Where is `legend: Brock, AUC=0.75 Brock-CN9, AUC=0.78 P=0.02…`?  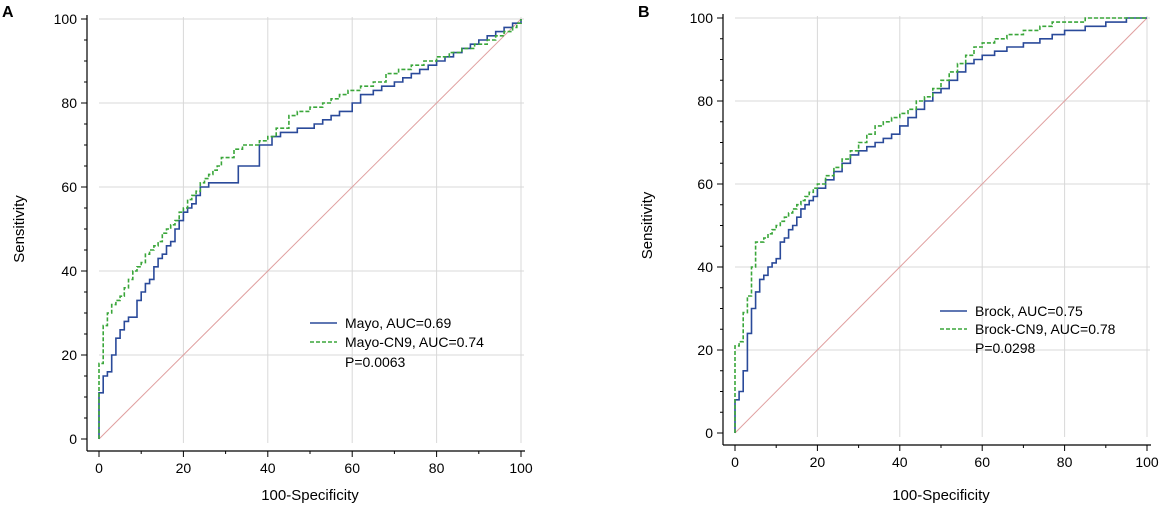
legend: Brock, AUC=0.75 Brock-CN9, AUC=0.78 P=0.02… is located at coordinates (1028, 329).